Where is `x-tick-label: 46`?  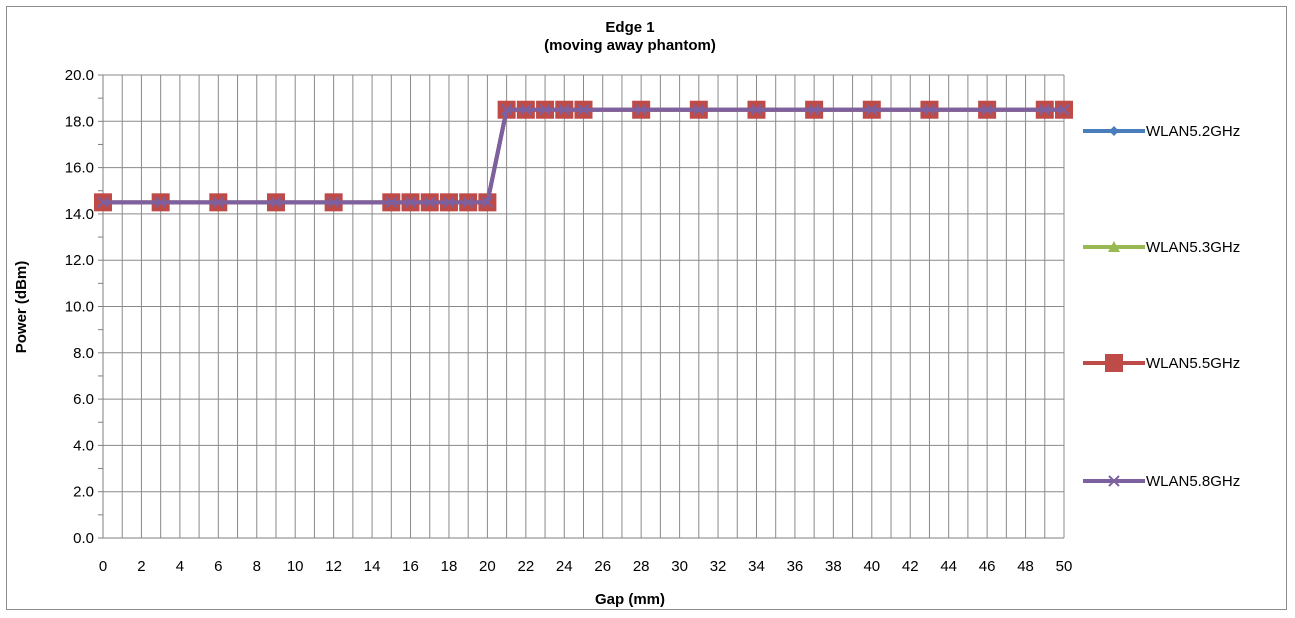 x-tick-label: 46 is located at coordinates (987, 566).